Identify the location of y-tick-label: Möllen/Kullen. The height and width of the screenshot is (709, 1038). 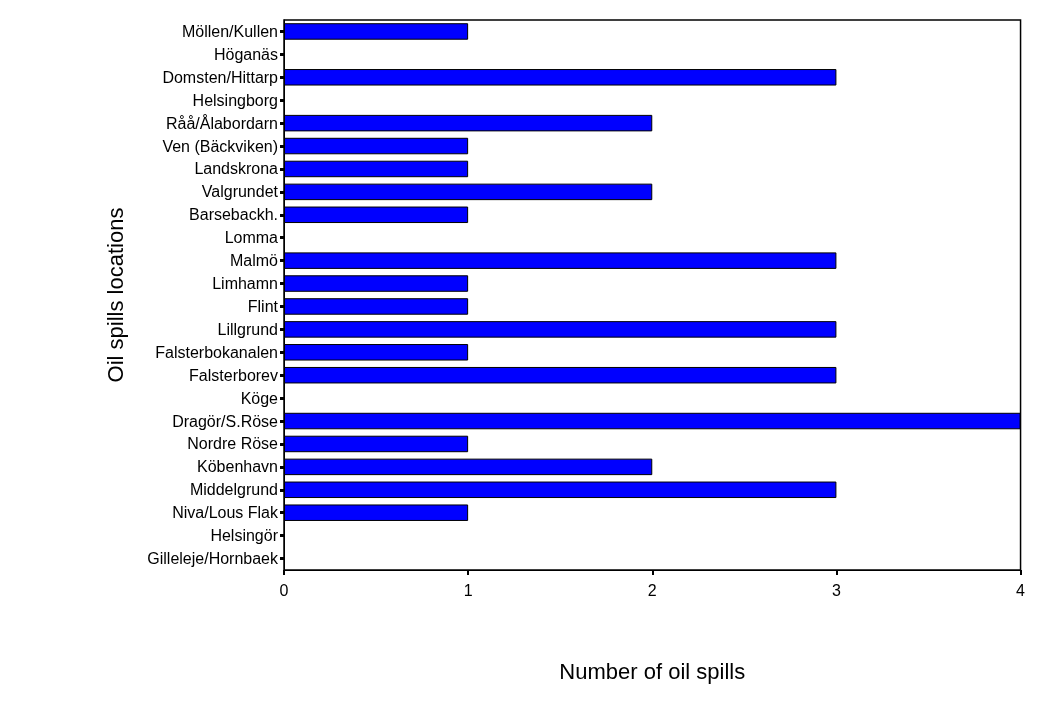
(229, 31).